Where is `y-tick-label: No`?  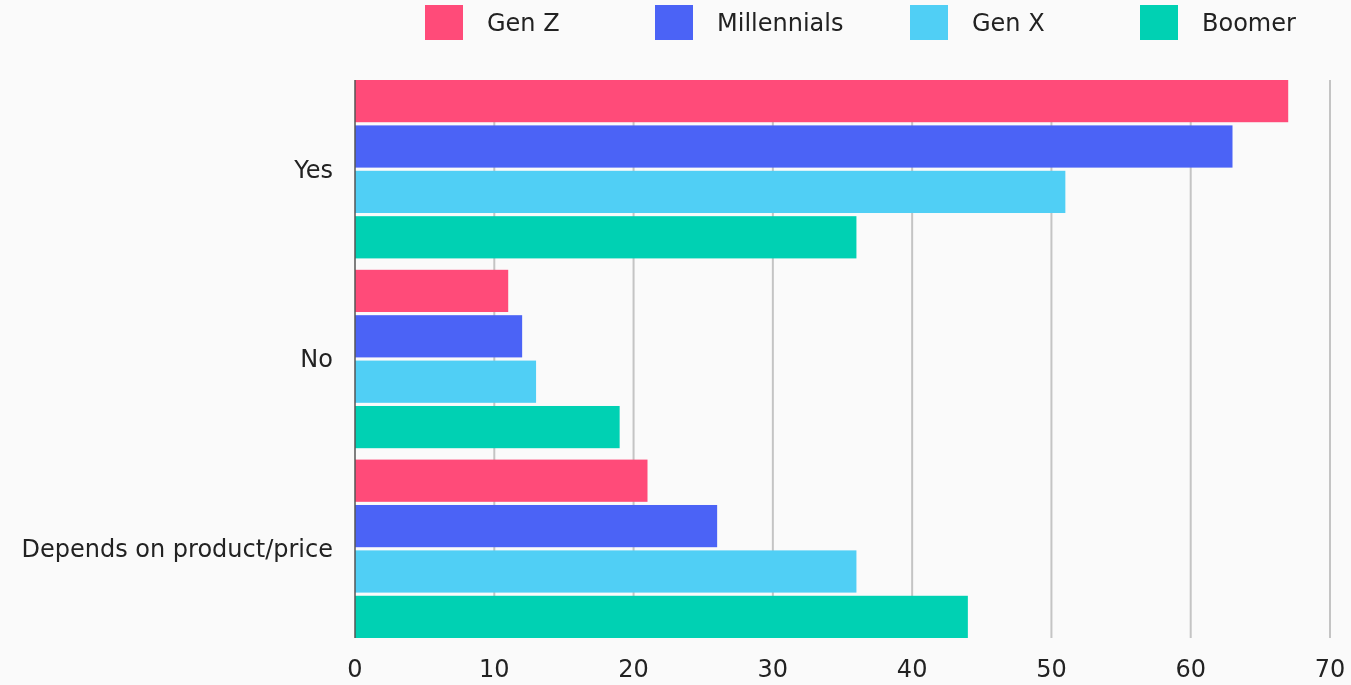
y-tick-label: No is located at coordinates (316, 359).